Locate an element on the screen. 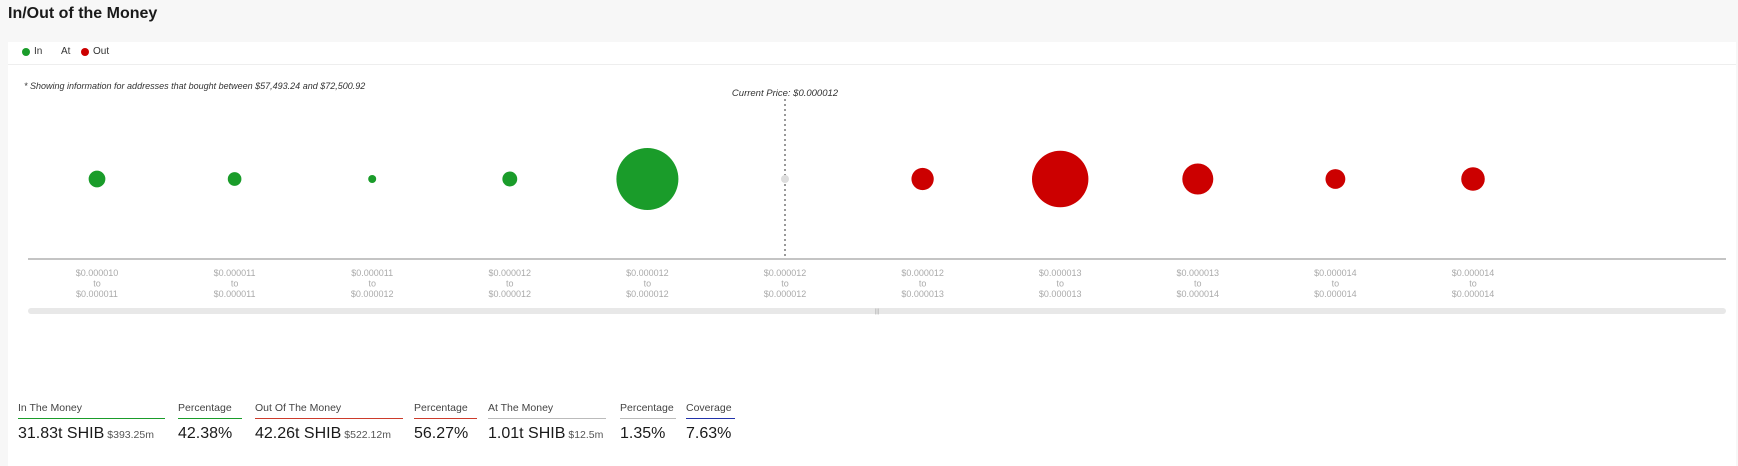  stat-sub: $522.12m is located at coordinates (367, 435).